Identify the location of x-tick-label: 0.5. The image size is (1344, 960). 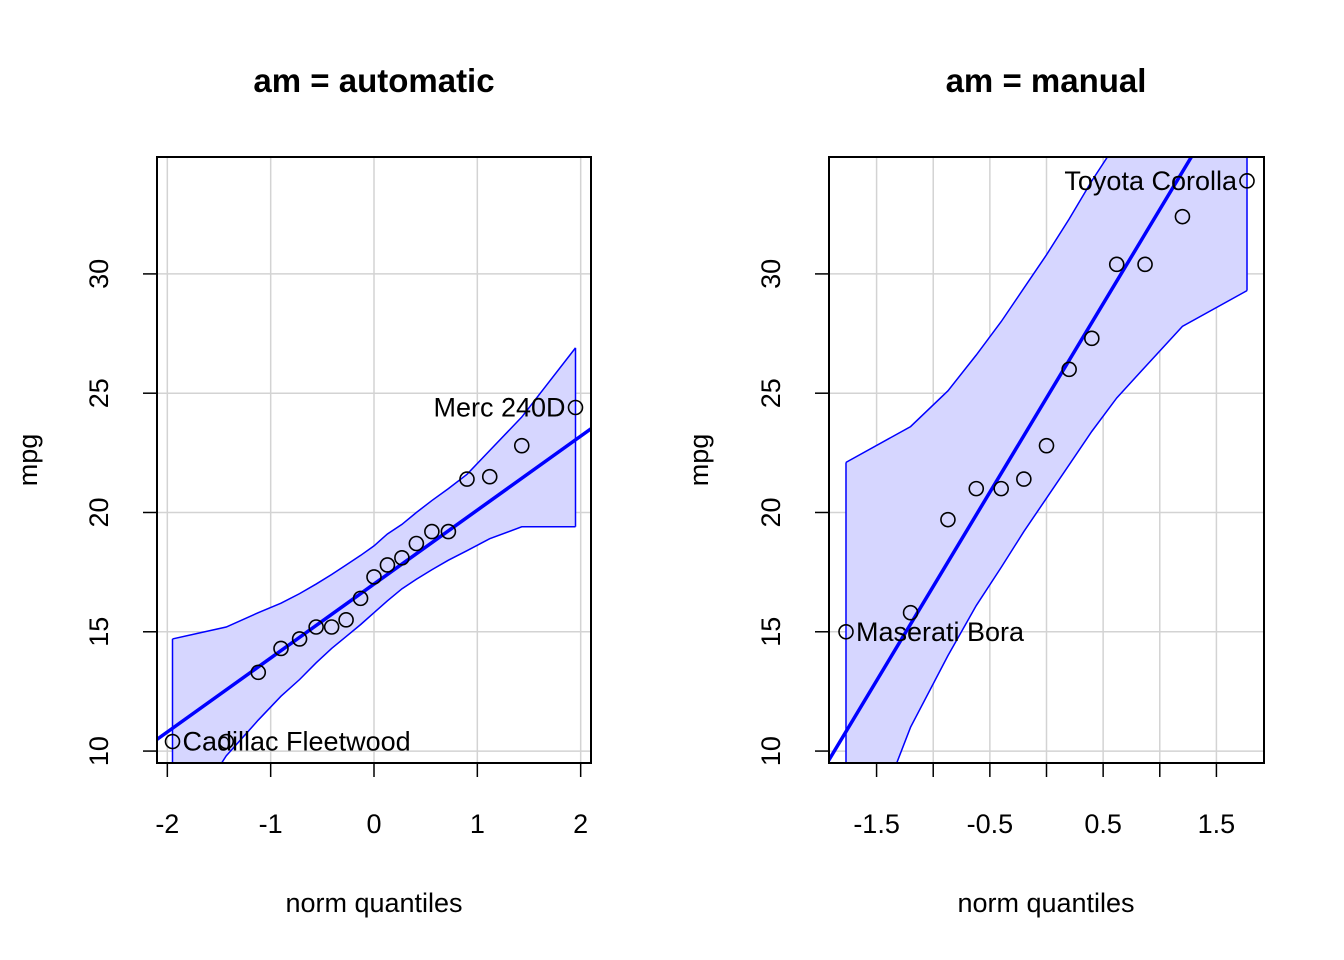
(1103, 824).